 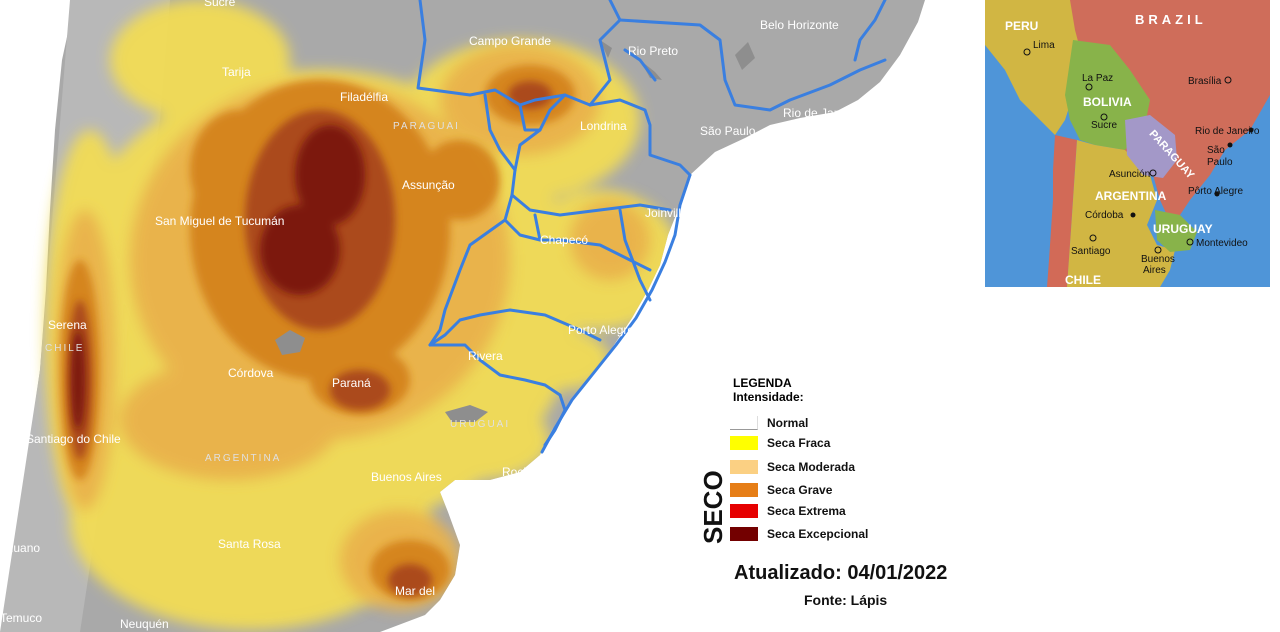 I want to click on inset-city: Rio de Janeiro, so click(x=1227, y=131).